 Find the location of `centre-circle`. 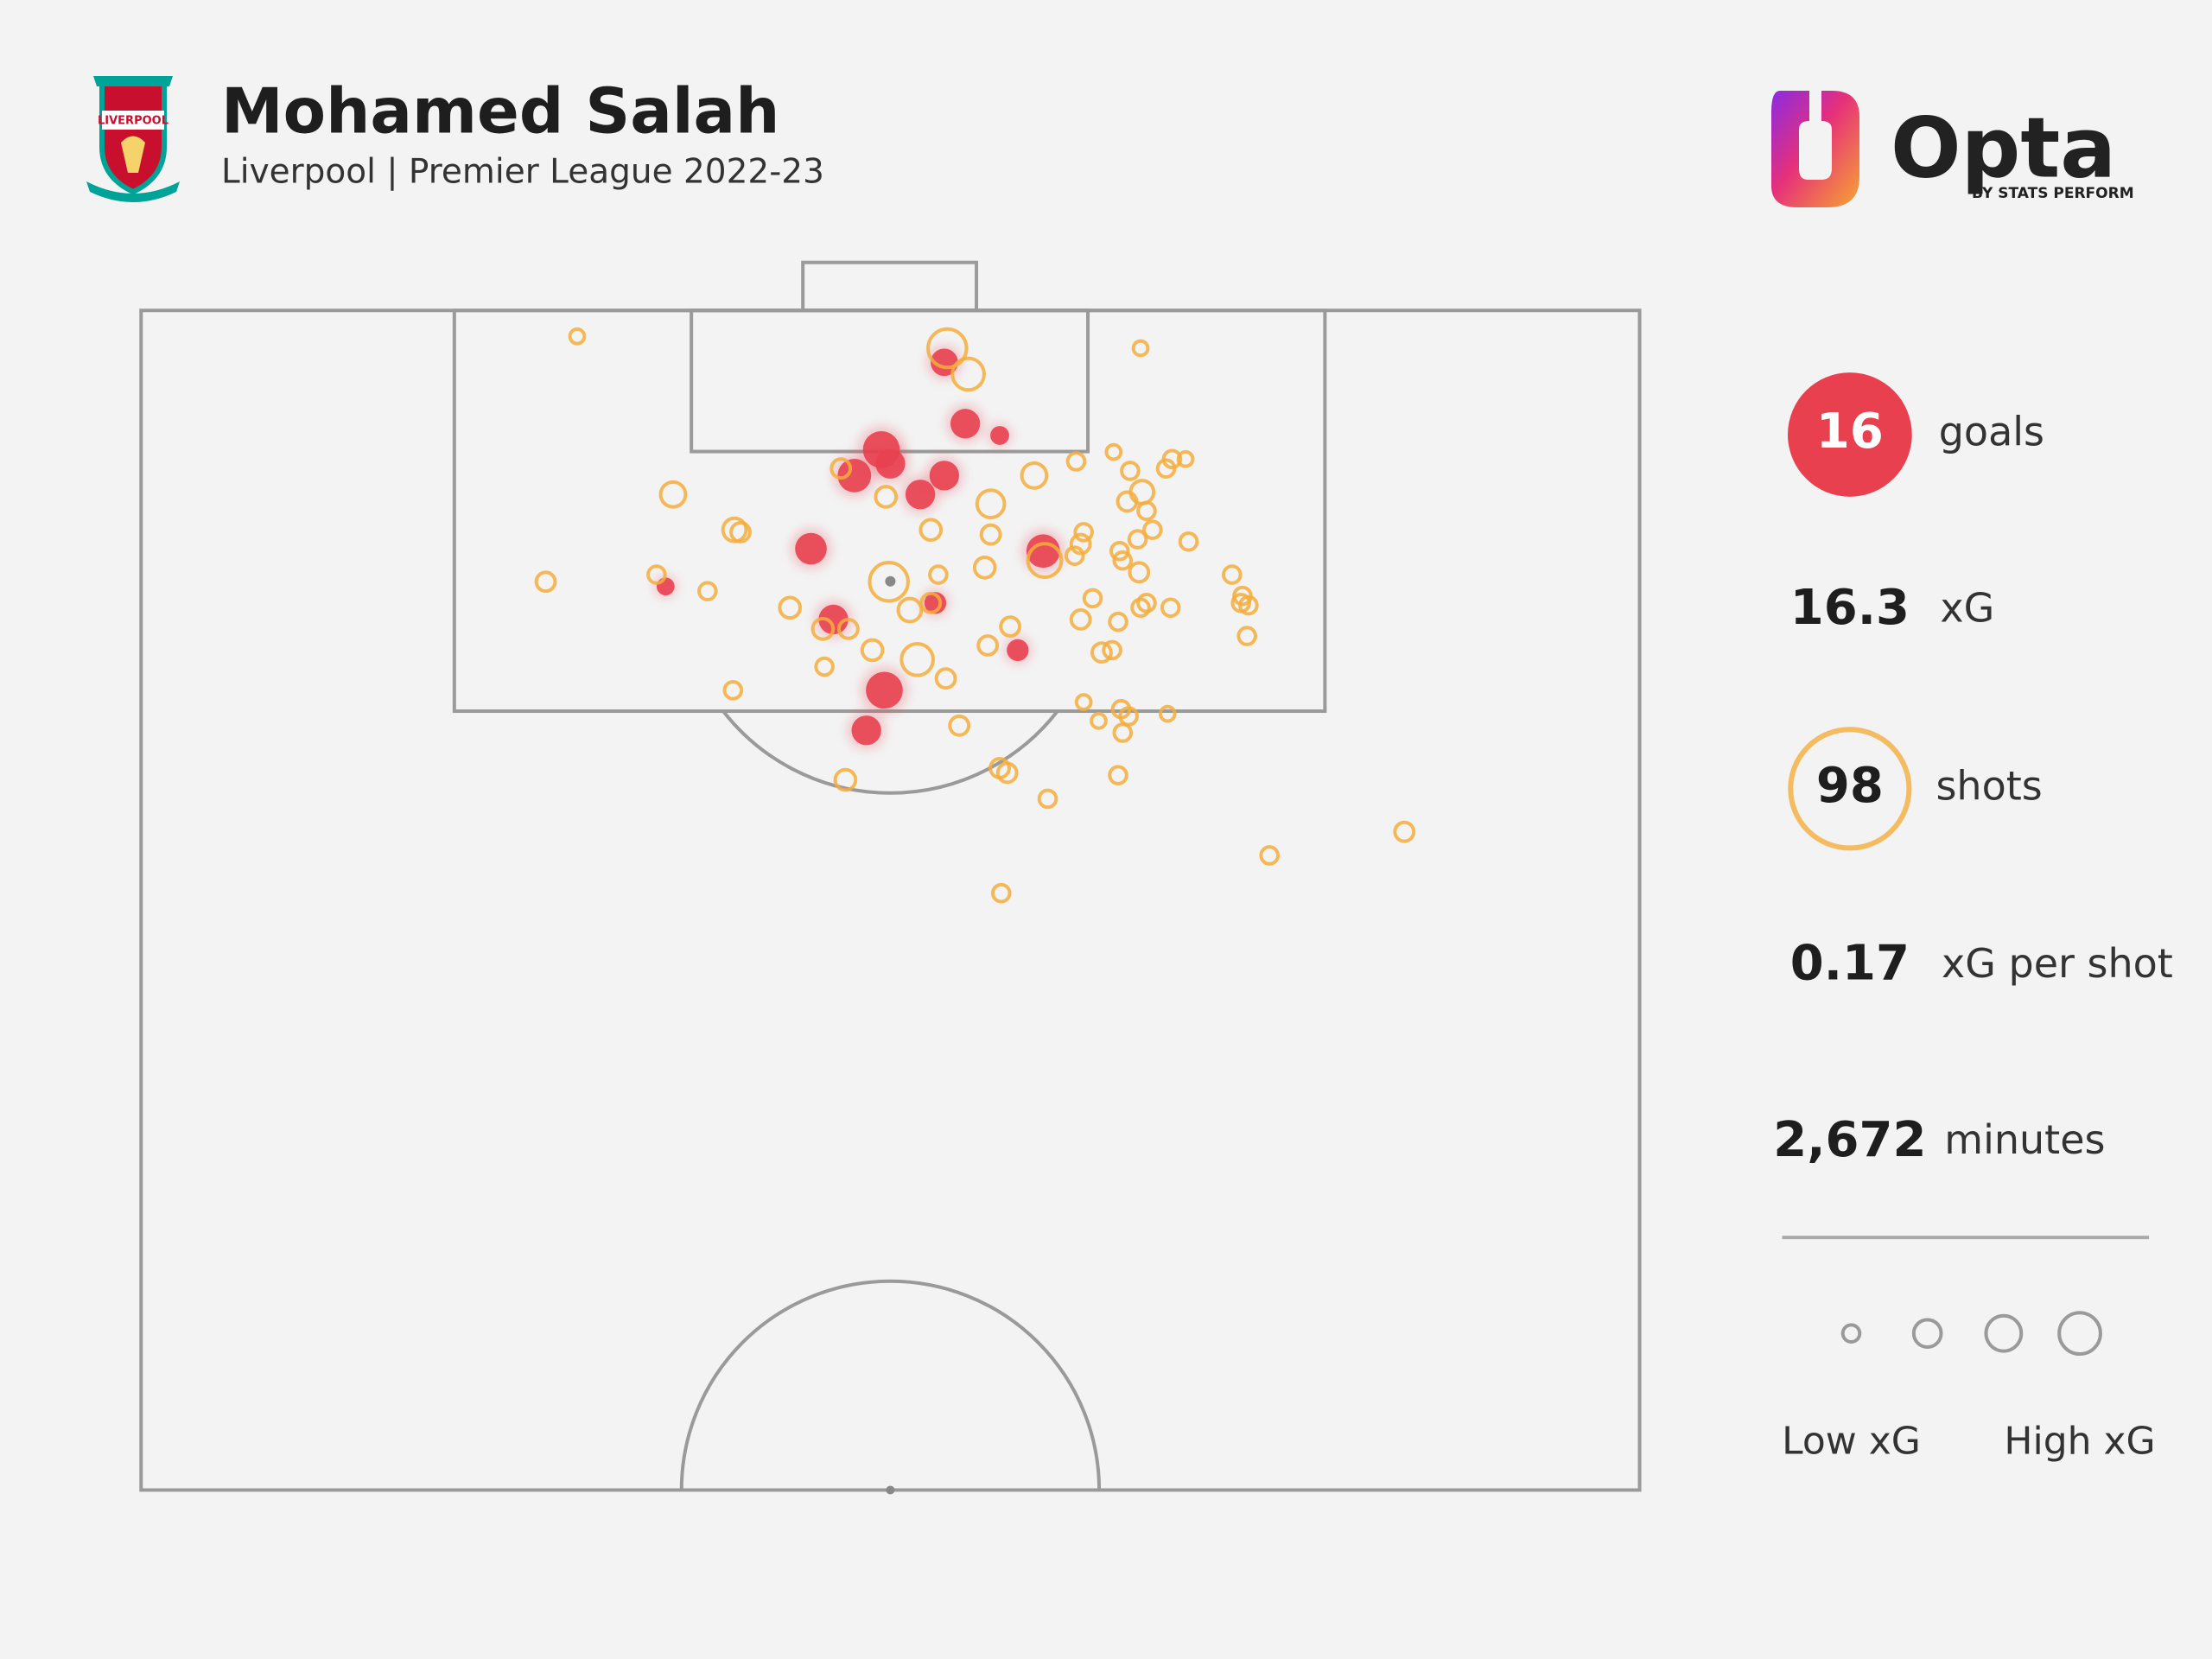

centre-circle is located at coordinates (890, 1385).